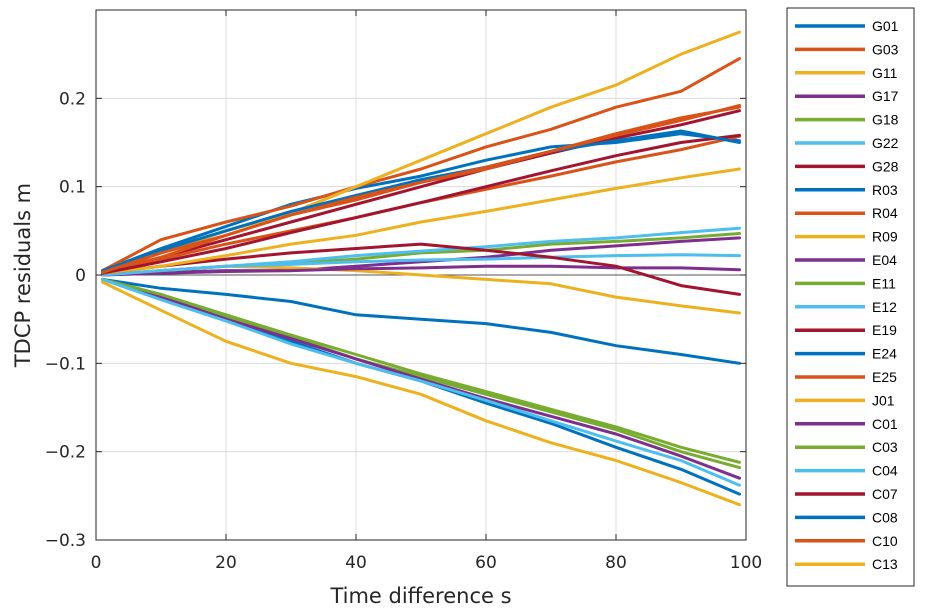 The image size is (926, 614). Describe the element at coordinates (80, 276) in the screenshot. I see `y-tick-label: 0` at that location.